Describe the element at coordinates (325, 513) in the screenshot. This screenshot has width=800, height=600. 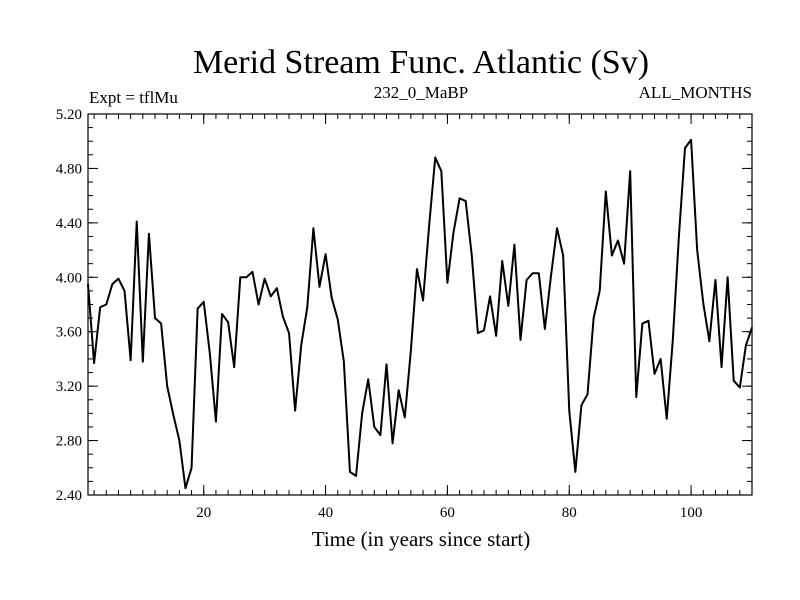
I see `x-tick-label: 40` at that location.